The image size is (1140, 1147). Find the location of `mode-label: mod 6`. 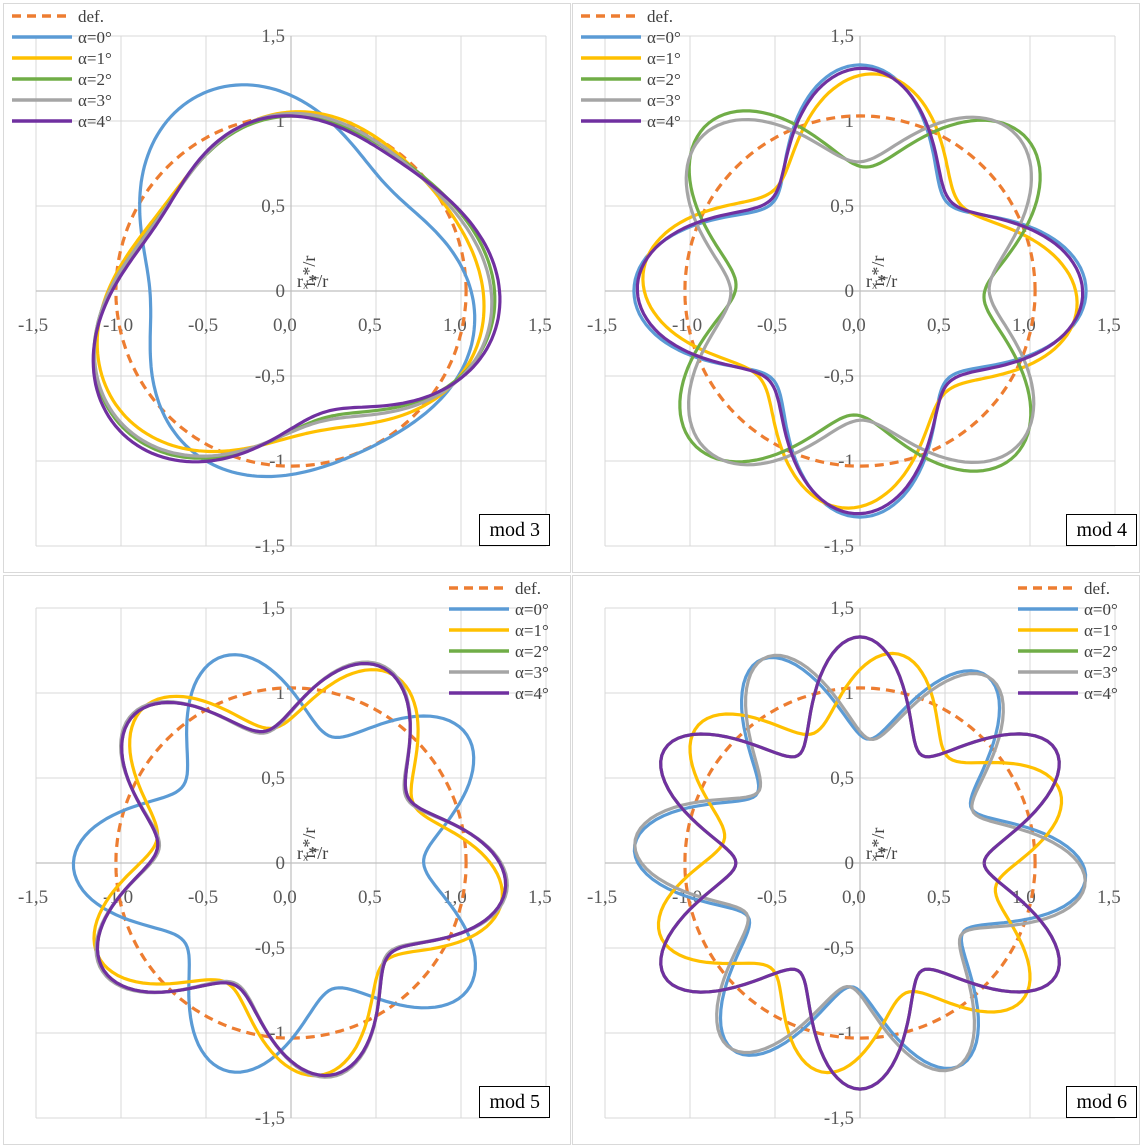

mode-label: mod 6 is located at coordinates (1101, 1102).